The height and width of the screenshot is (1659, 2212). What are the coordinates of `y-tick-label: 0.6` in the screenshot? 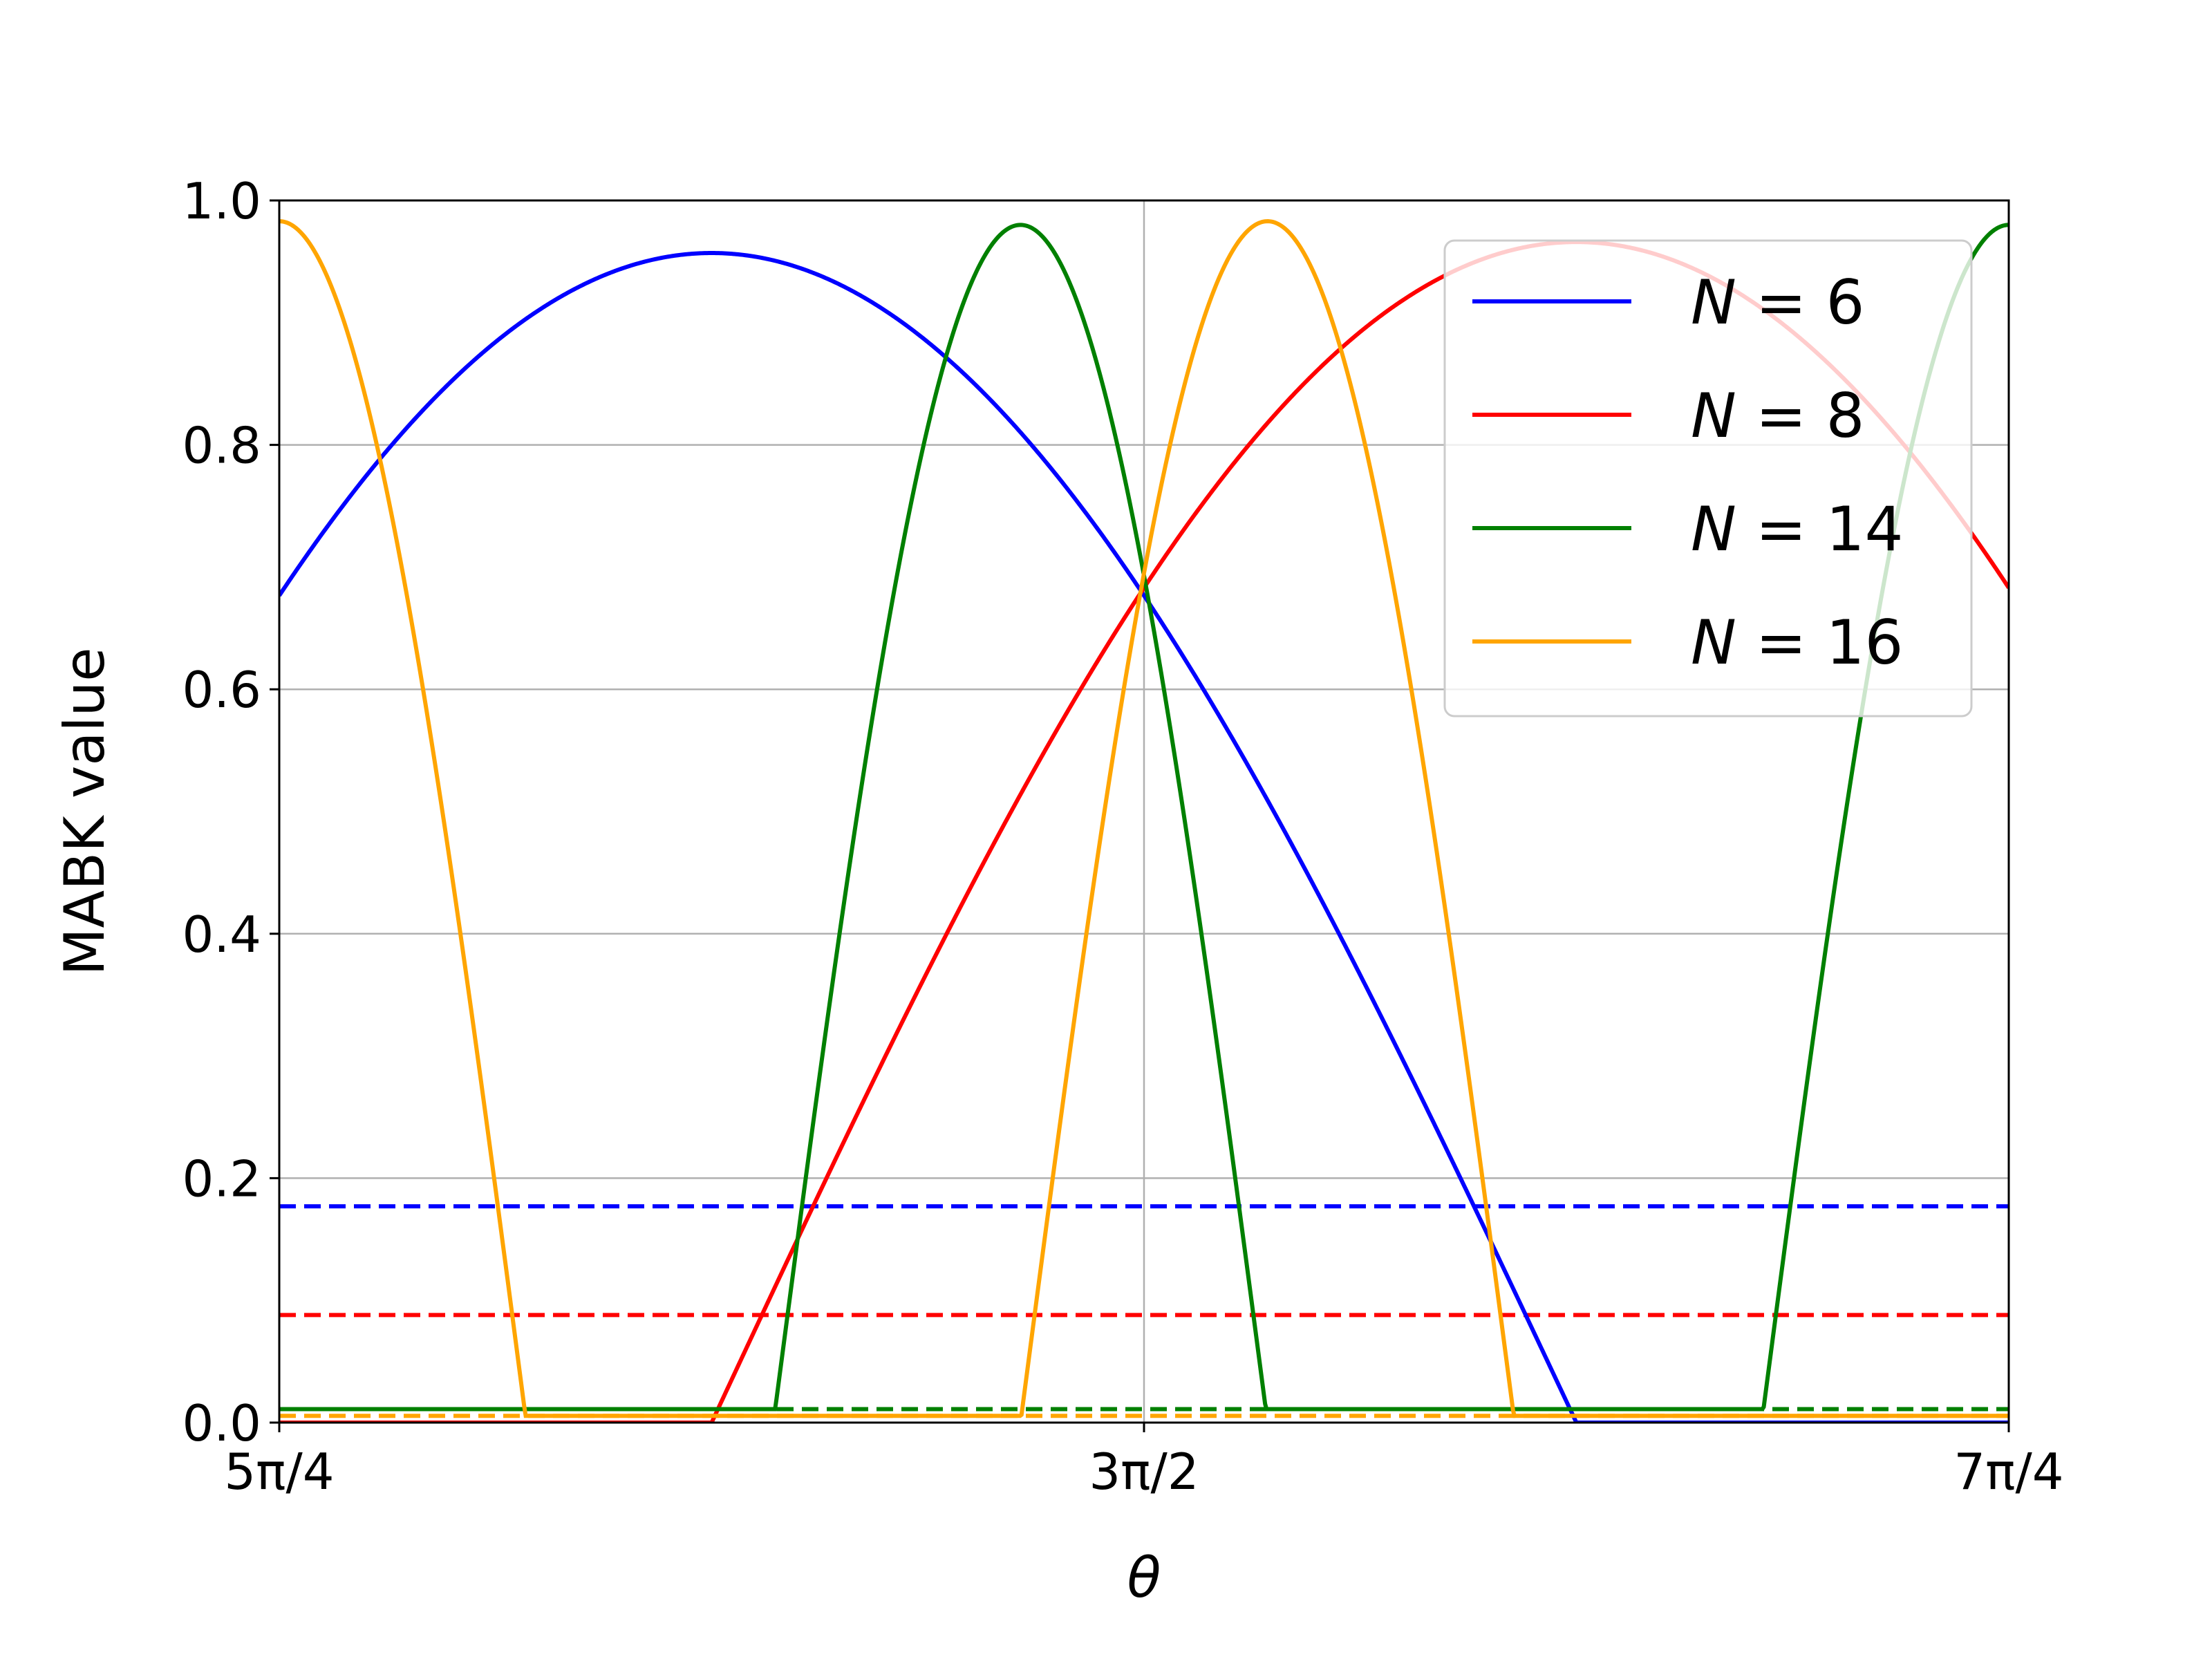 It's located at (222, 690).